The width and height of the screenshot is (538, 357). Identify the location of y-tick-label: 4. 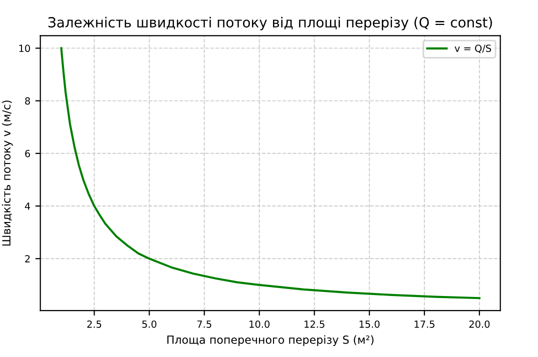
(27, 206).